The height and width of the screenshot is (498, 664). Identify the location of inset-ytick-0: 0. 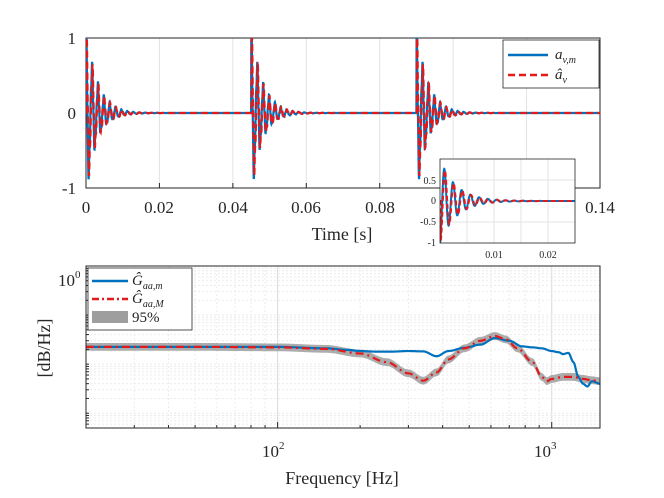
(433, 201).